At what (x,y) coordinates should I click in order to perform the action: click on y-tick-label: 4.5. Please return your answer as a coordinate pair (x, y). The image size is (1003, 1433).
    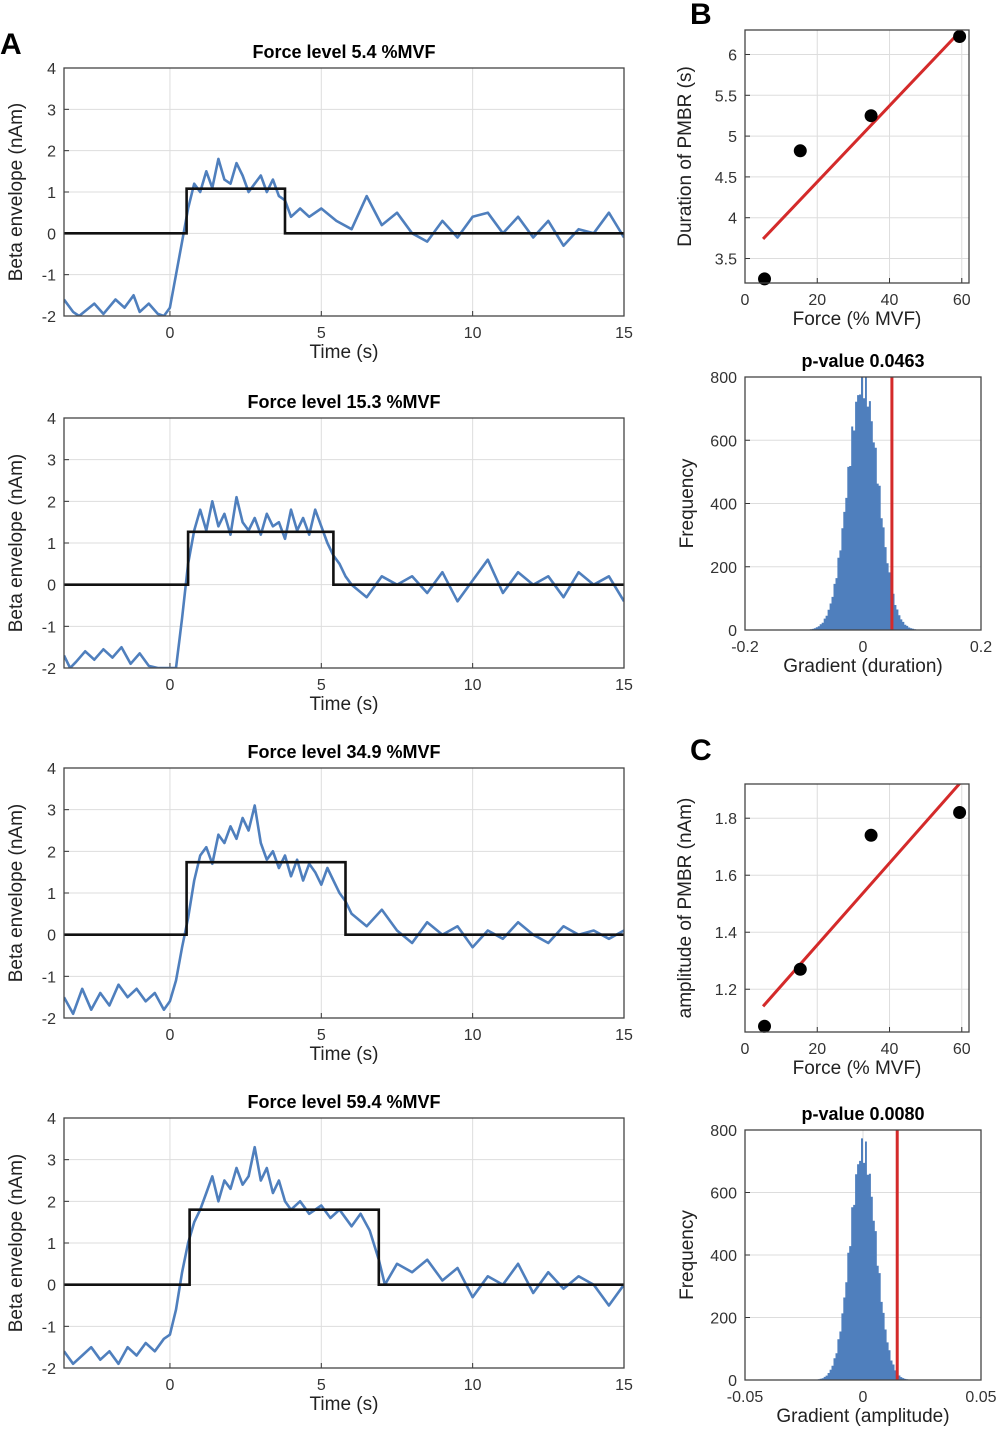
    Looking at the image, I should click on (726, 178).